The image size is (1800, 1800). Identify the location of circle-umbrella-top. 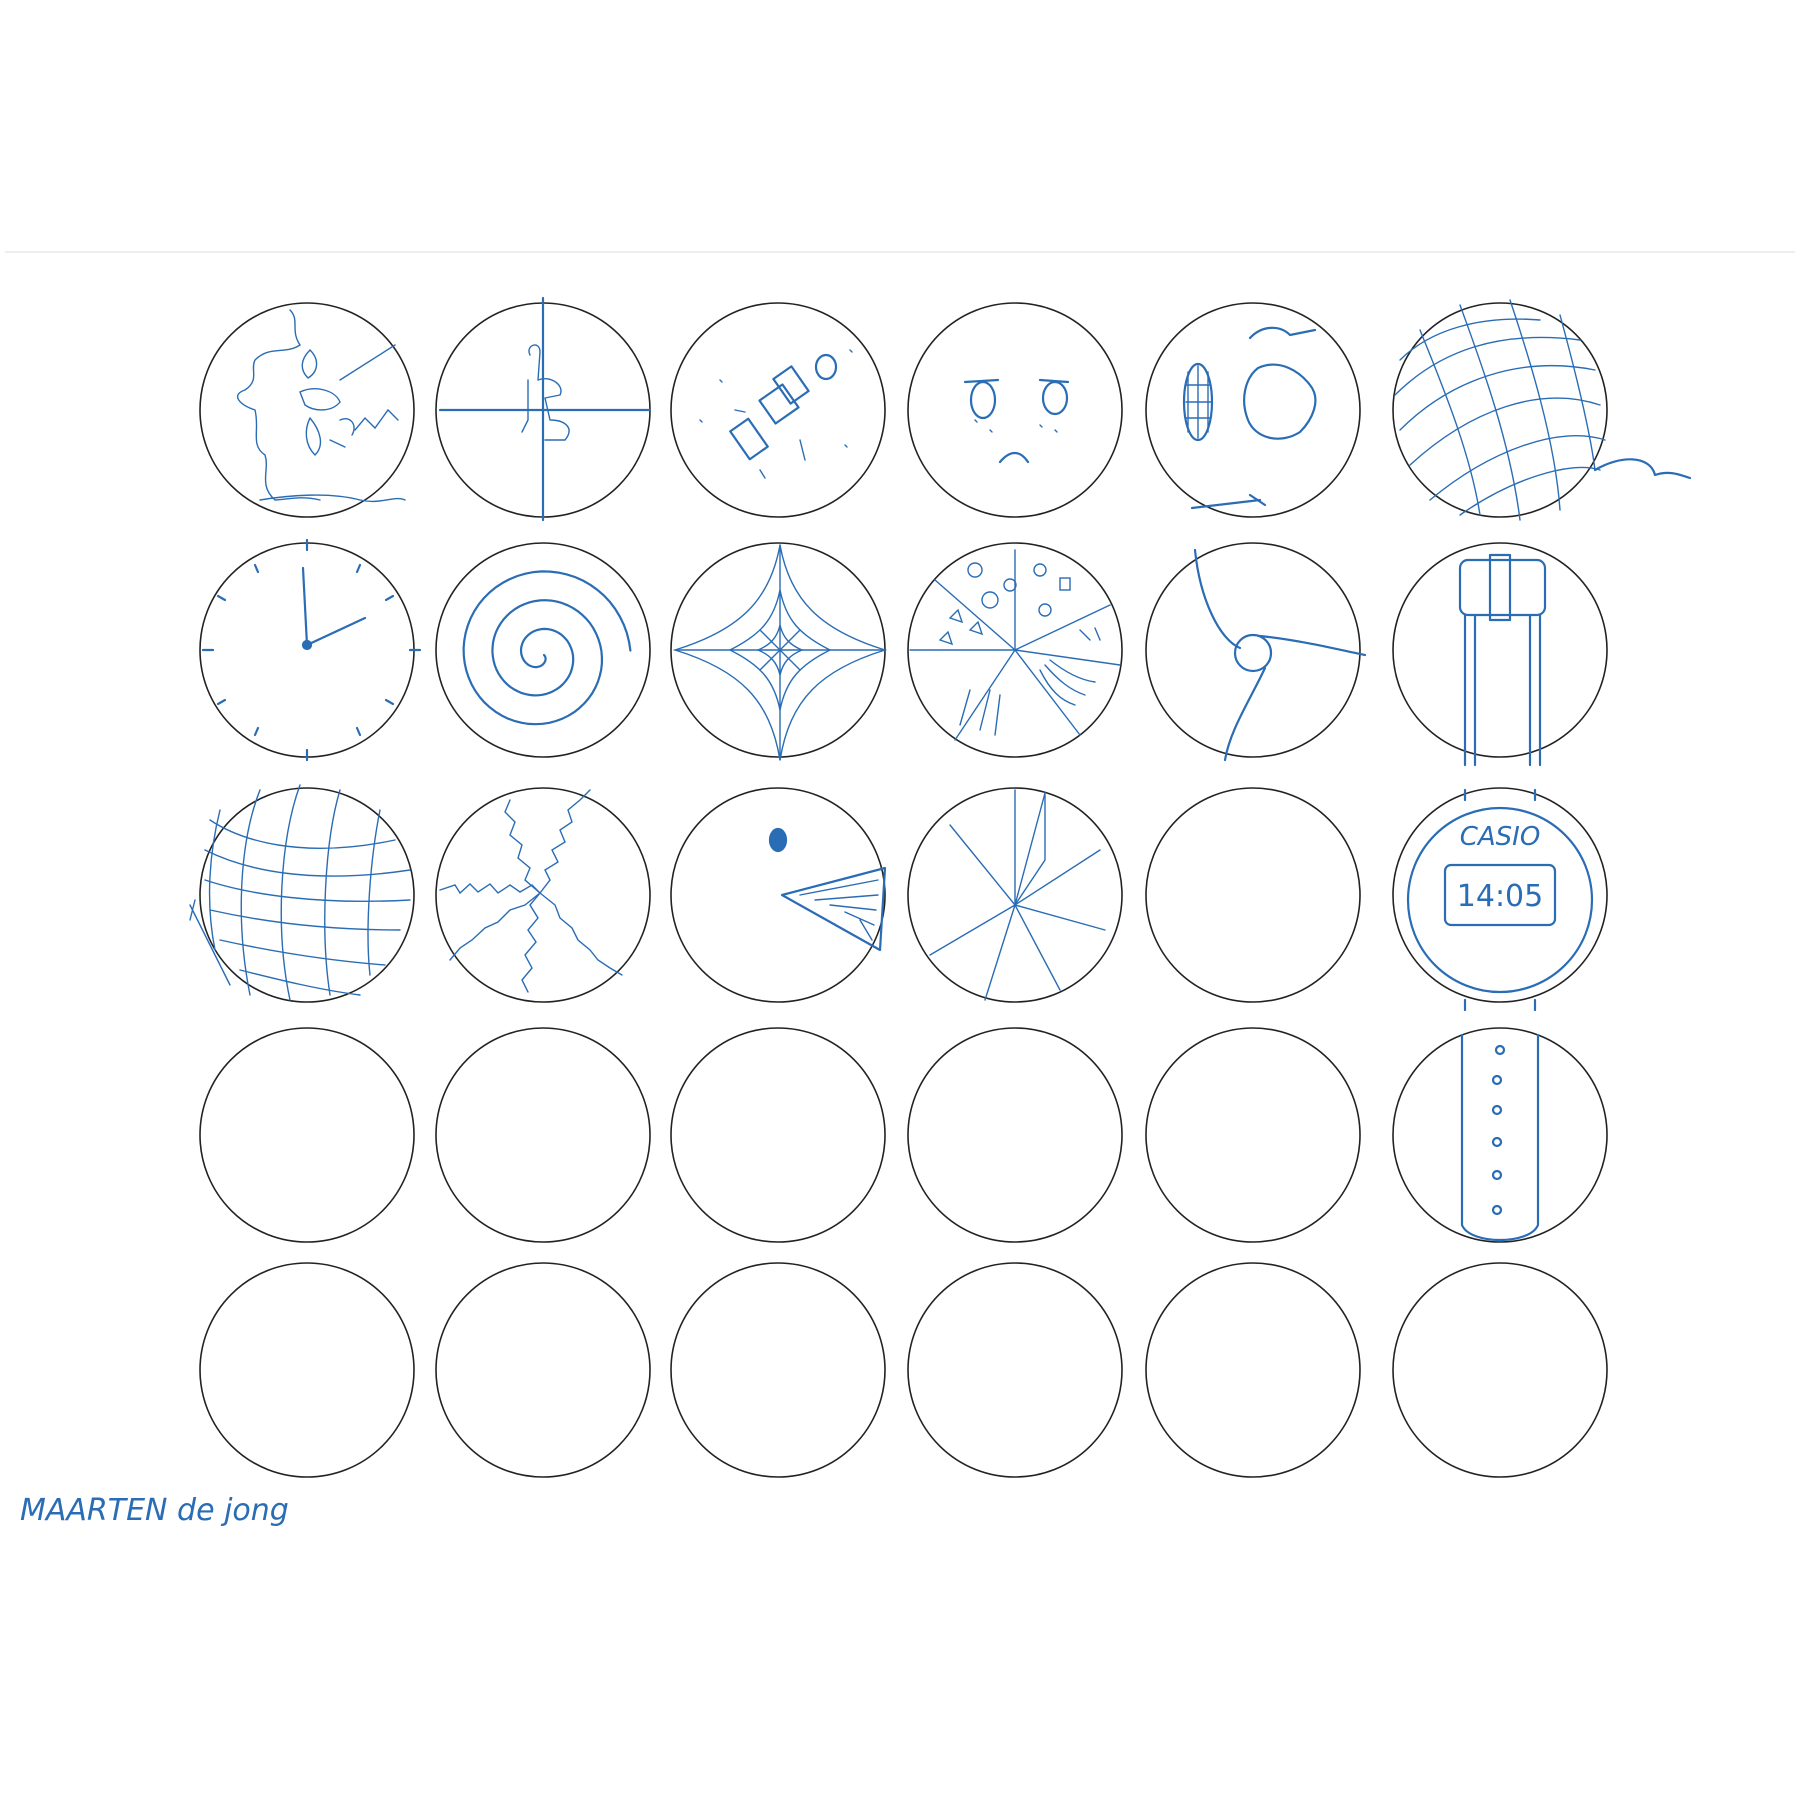
(1015, 895).